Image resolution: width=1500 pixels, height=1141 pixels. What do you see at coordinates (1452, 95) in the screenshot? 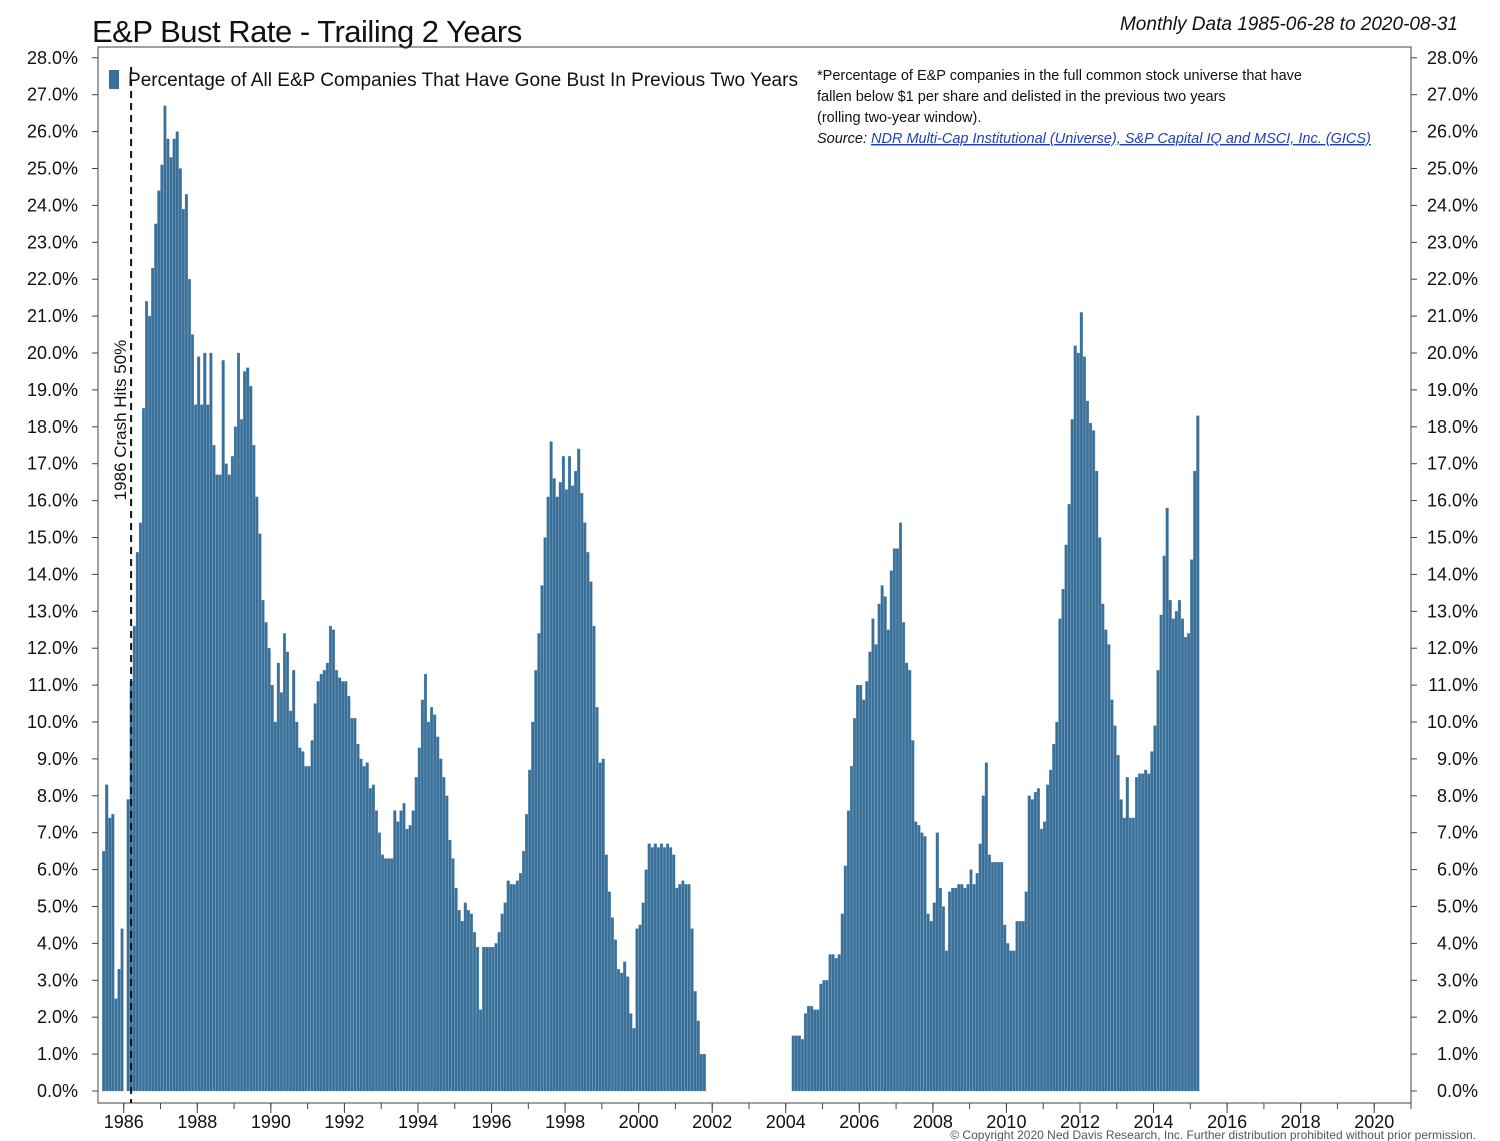
I see `y-tick-label-right: 27.0%` at bounding box center [1452, 95].